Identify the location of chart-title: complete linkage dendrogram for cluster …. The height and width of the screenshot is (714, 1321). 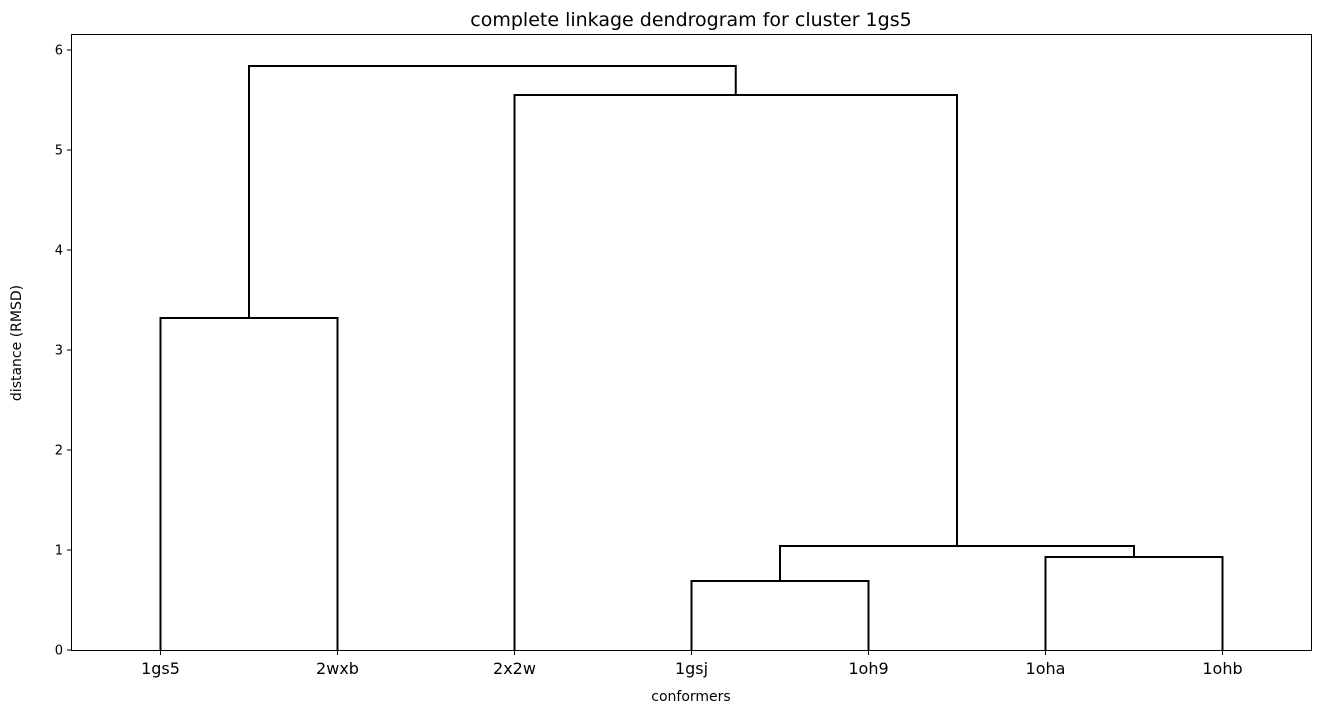
(690, 20).